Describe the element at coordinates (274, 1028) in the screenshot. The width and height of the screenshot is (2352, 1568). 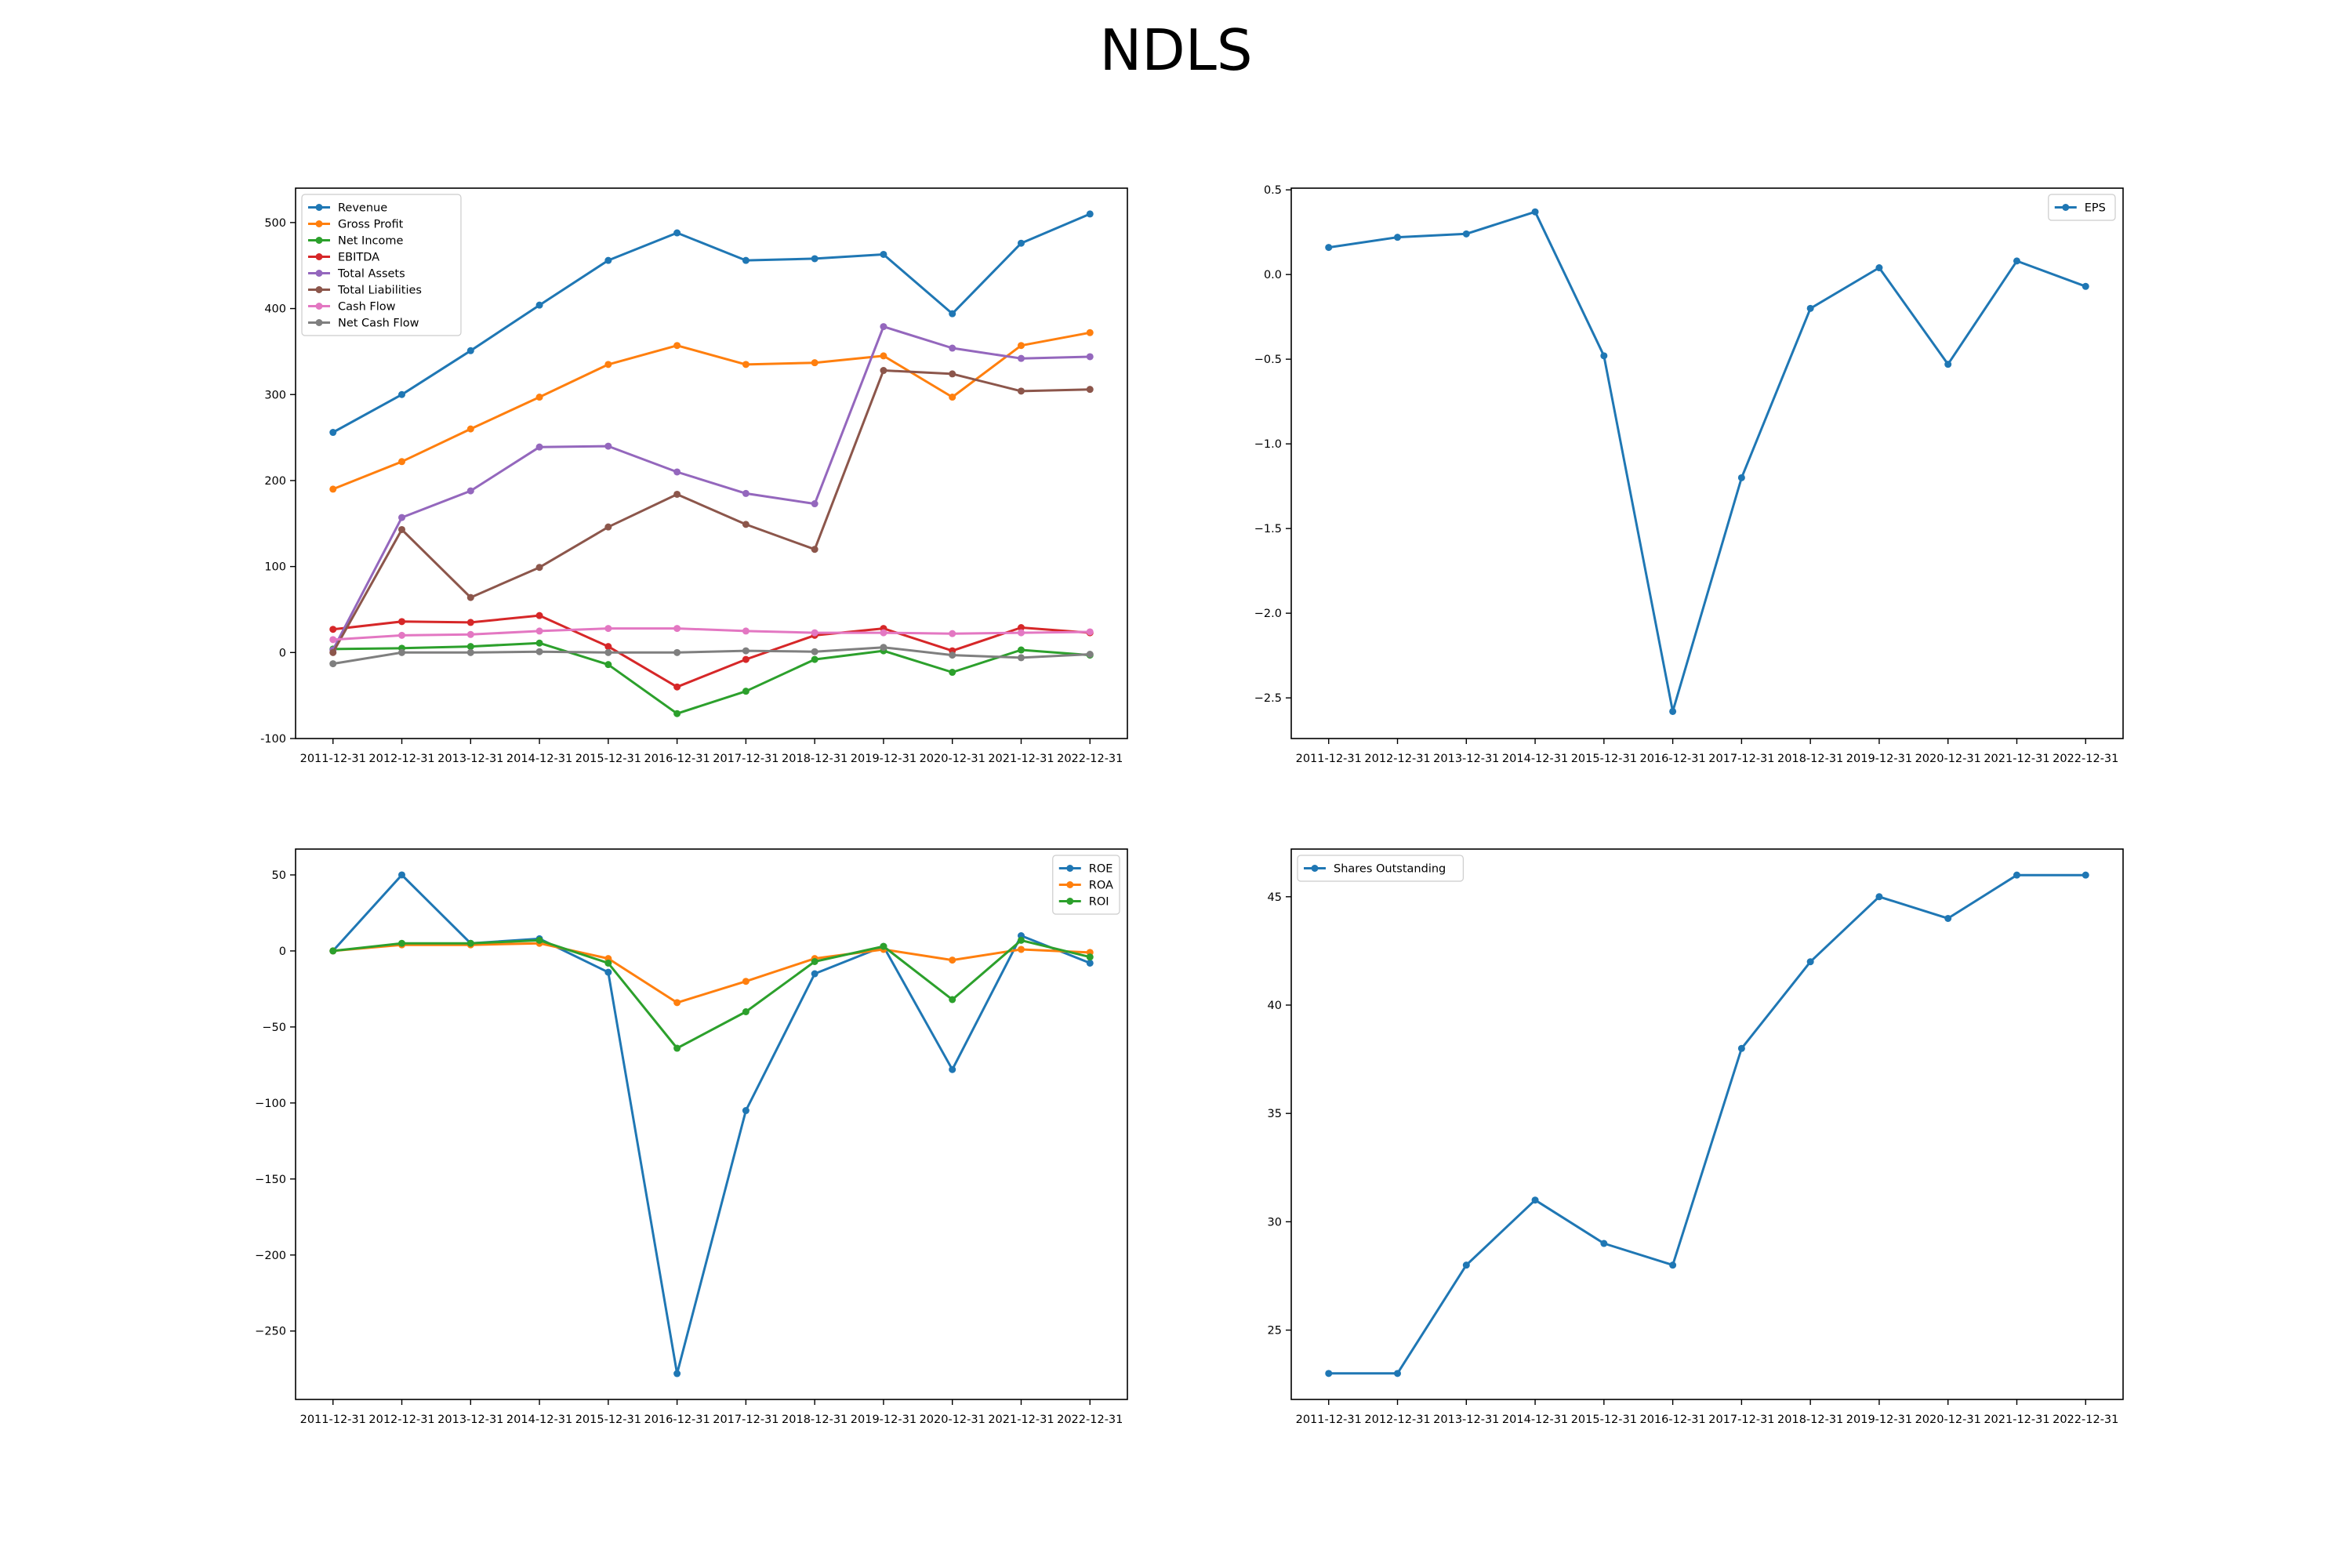
I see `y-tick-label: −50` at that location.